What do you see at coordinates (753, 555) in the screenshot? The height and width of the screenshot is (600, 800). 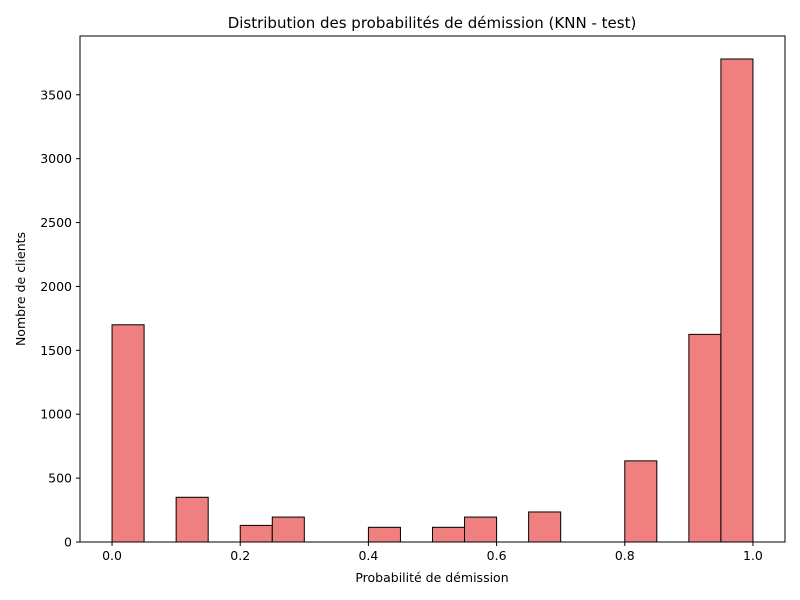 I see `x-tick-label: 1.0` at bounding box center [753, 555].